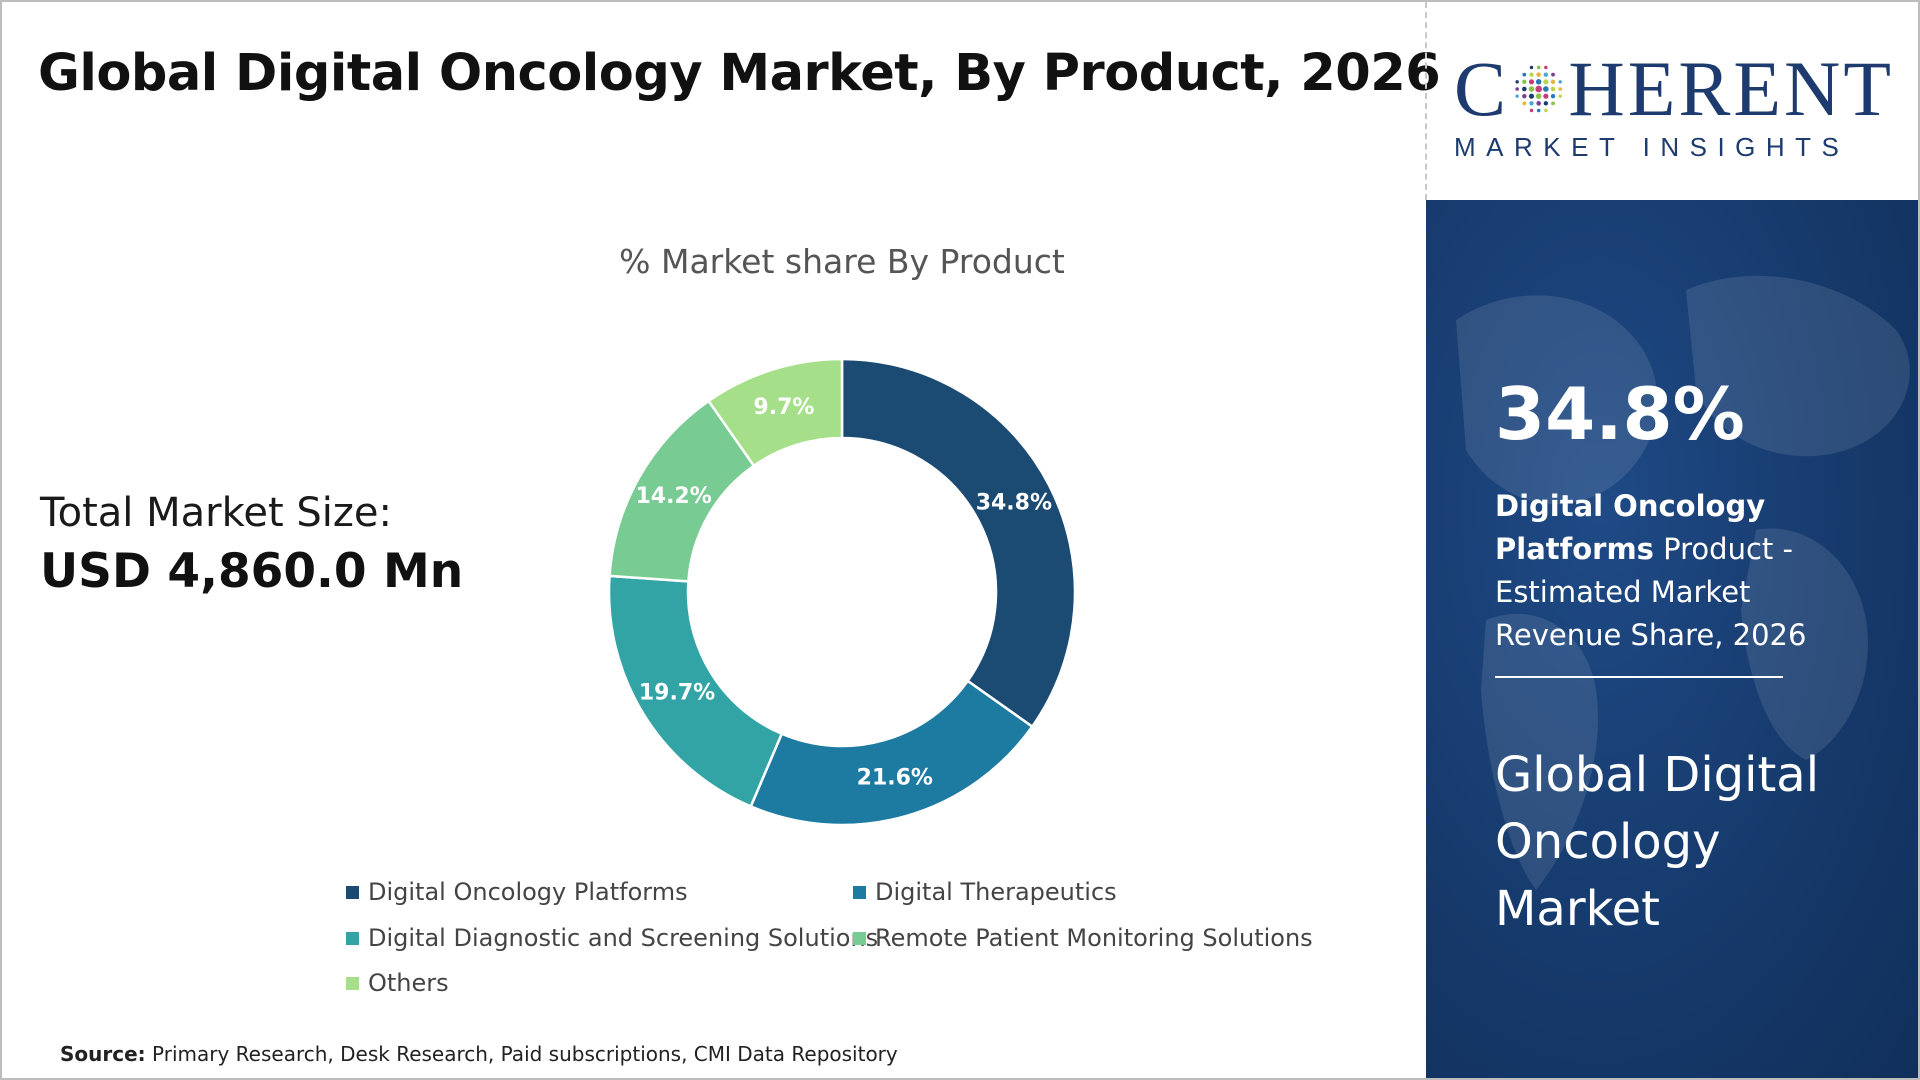 Image resolution: width=1920 pixels, height=1080 pixels. I want to click on total-market-size: Total Market Size: USD 4,860.0 Mn, so click(251, 544).